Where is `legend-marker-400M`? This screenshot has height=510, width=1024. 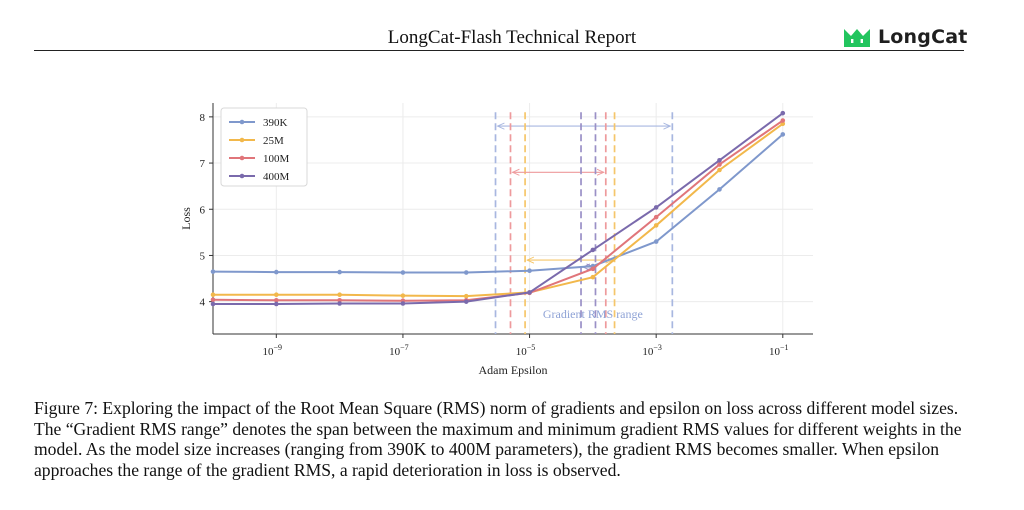 legend-marker-400M is located at coordinates (242, 176).